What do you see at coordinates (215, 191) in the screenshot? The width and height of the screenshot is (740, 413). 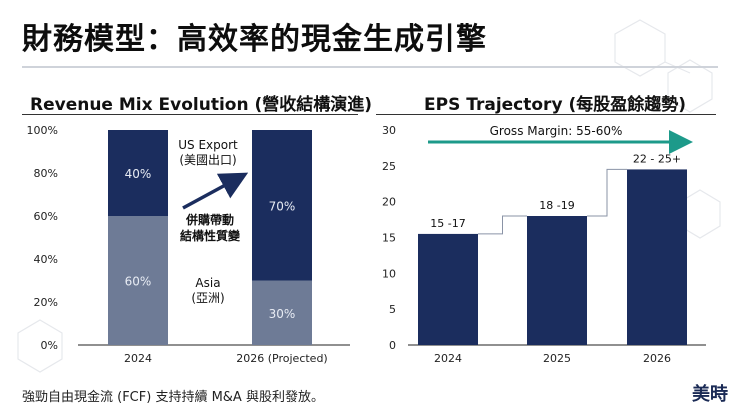 I see `trend-arrow` at bounding box center [215, 191].